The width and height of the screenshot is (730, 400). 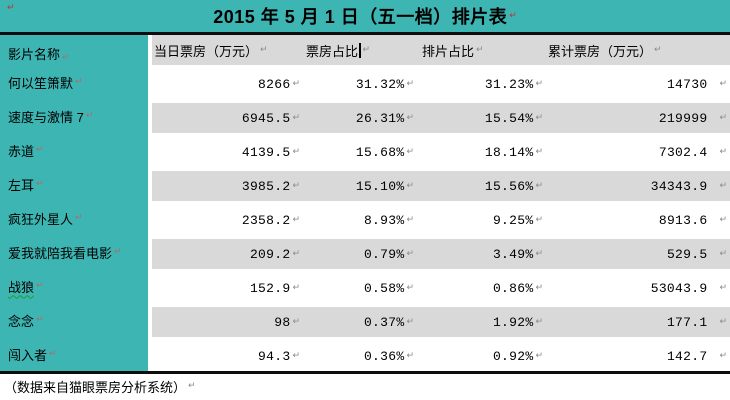 What do you see at coordinates (266, 118) in the screenshot?
I see `cell-value: 6945.5` at bounding box center [266, 118].